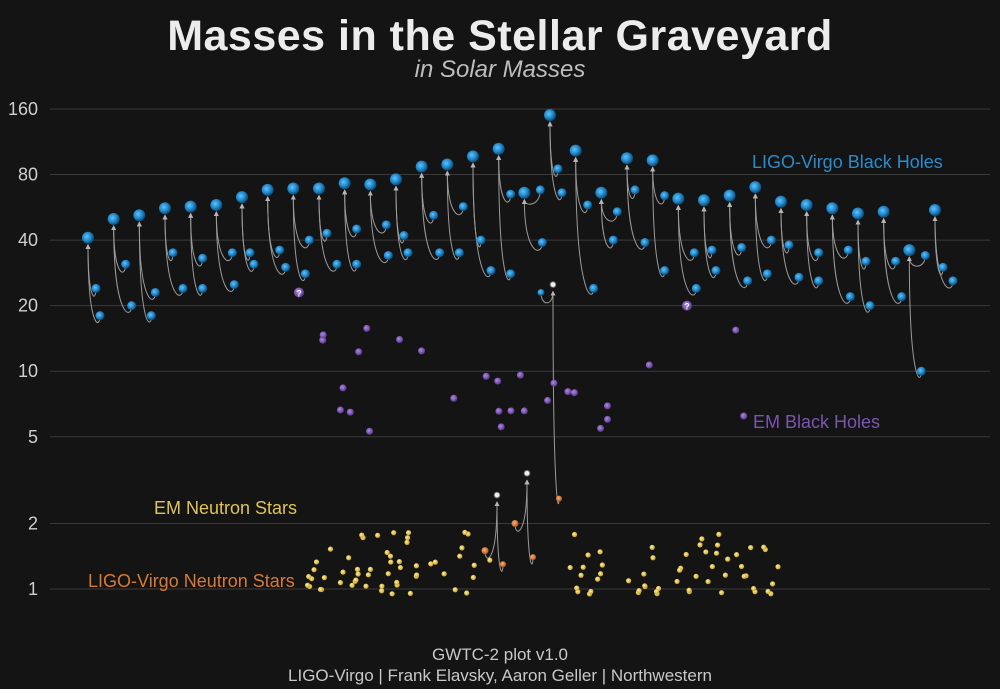 The image size is (1000, 689). I want to click on y-tick-label: 40, so click(28, 240).